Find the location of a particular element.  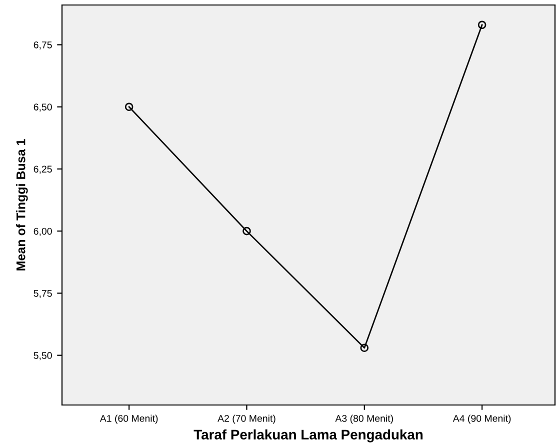

x-axis-title: Taraf Perlakuan Lama Pengadukan is located at coordinates (308, 435).